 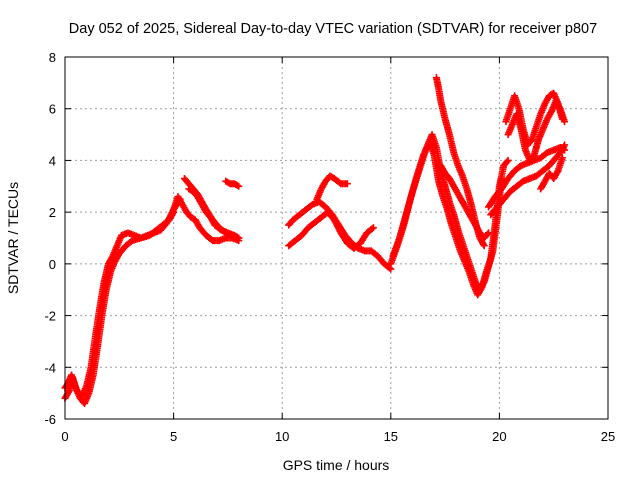 I want to click on y-tick-label: 2, so click(x=52, y=212).